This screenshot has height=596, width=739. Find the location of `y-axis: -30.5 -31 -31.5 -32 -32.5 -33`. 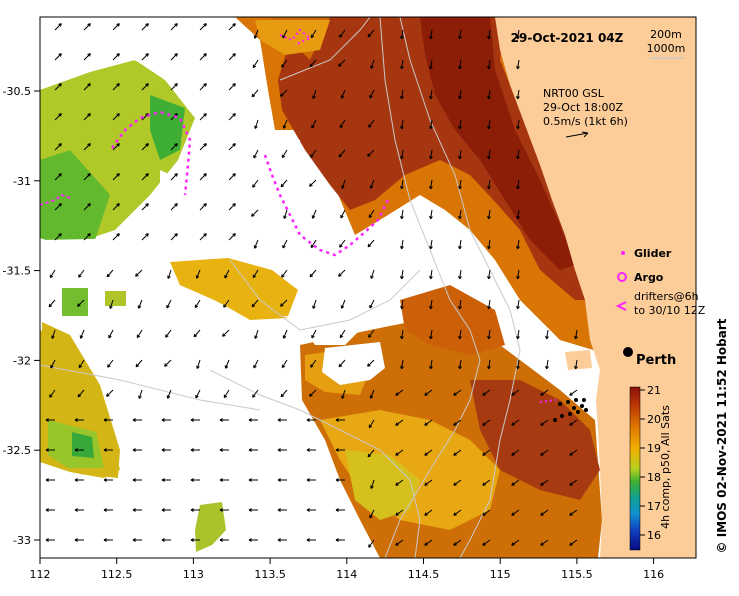

y-axis: -30.5 -31 -31.5 -32 -32.5 -33 is located at coordinates (21, 316).